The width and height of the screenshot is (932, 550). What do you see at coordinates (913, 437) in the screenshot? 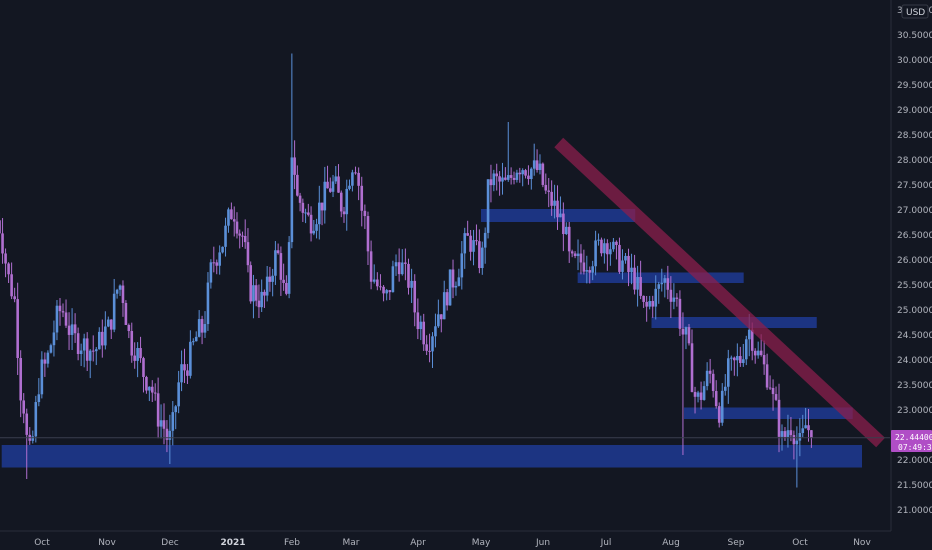
I see `last-price-value: 22.44400` at bounding box center [913, 437].